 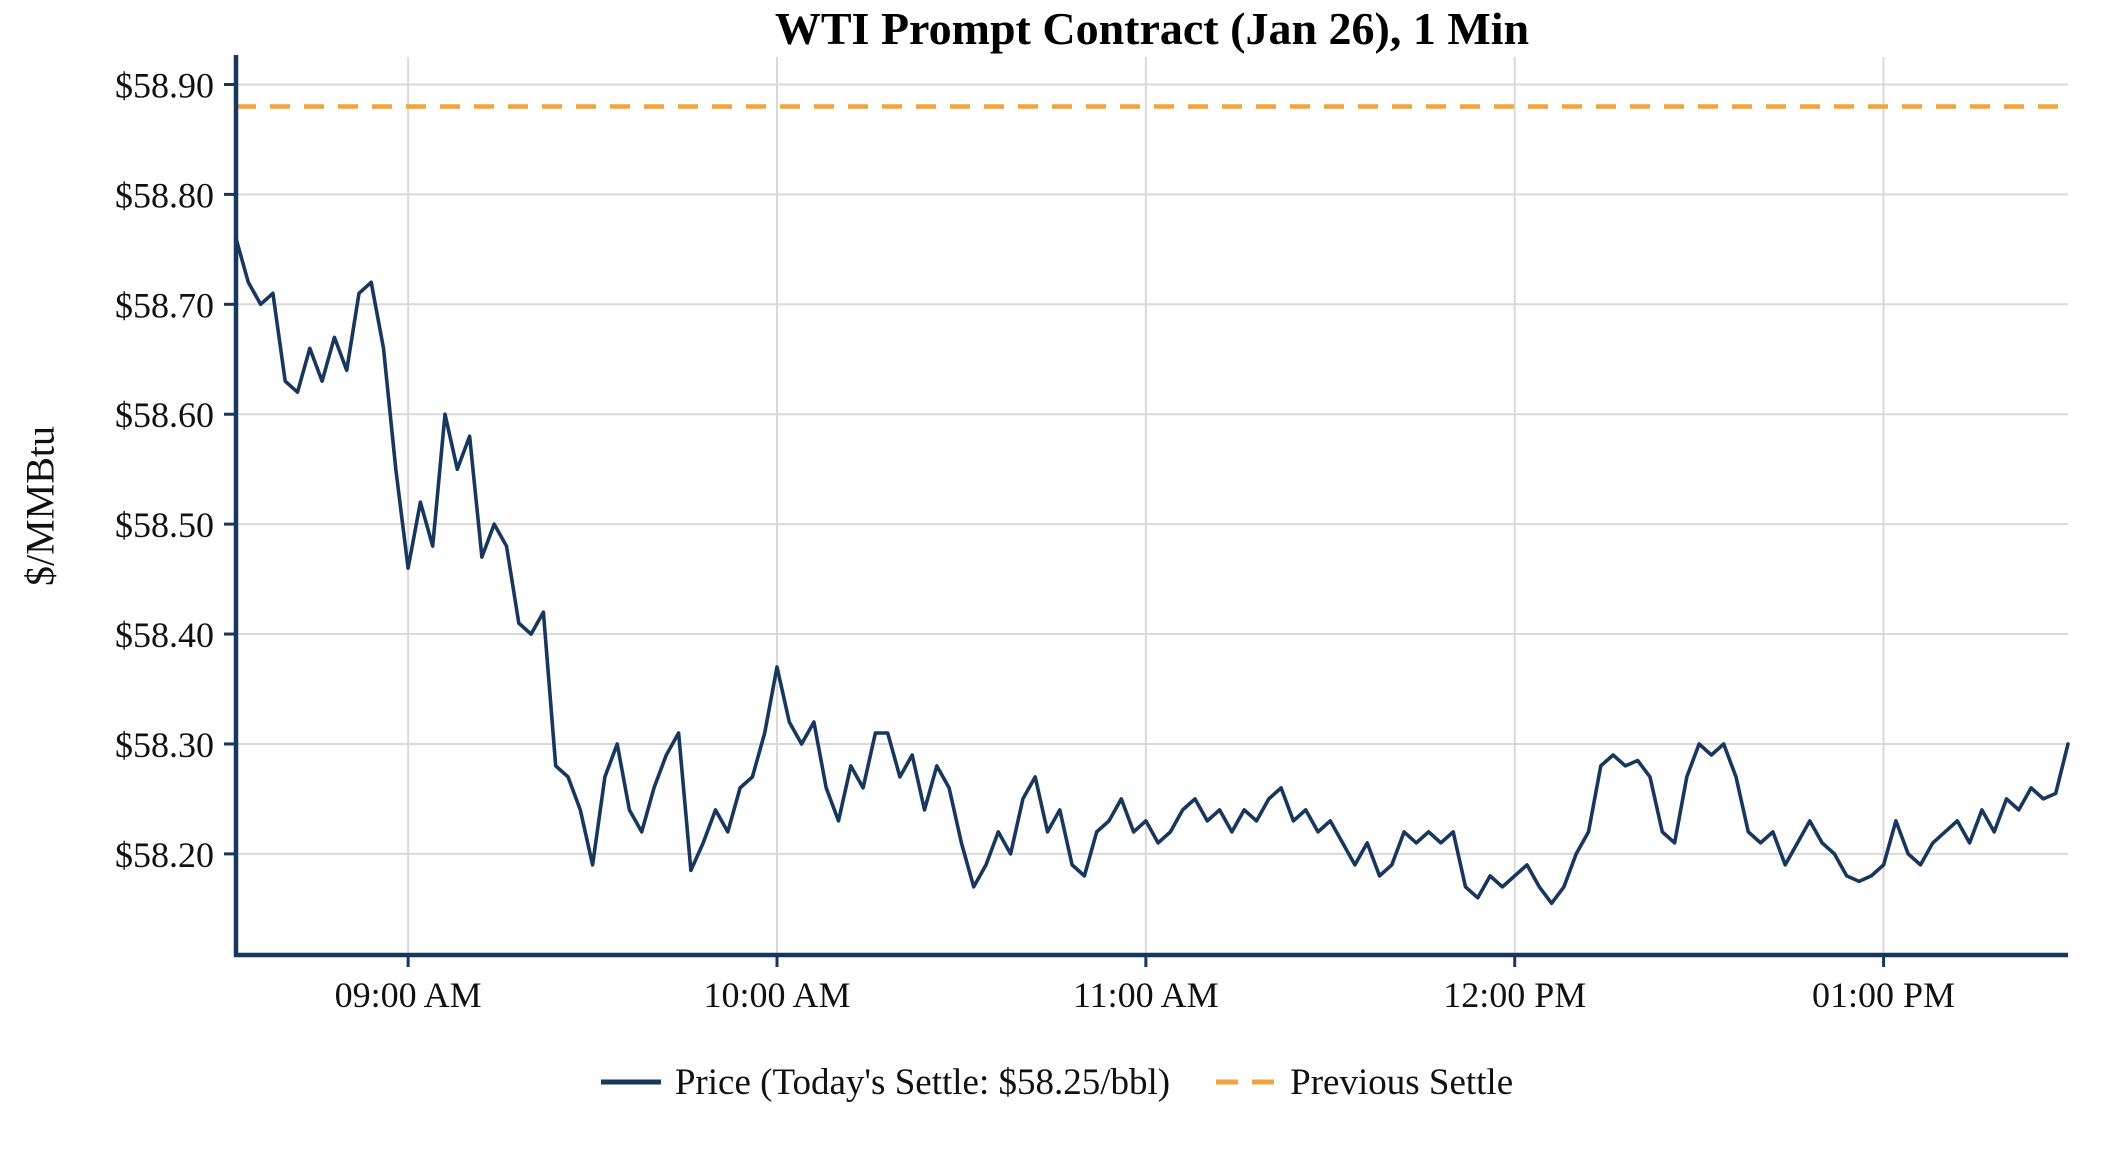 What do you see at coordinates (164, 745) in the screenshot?
I see `y-tick-label: $58.30` at bounding box center [164, 745].